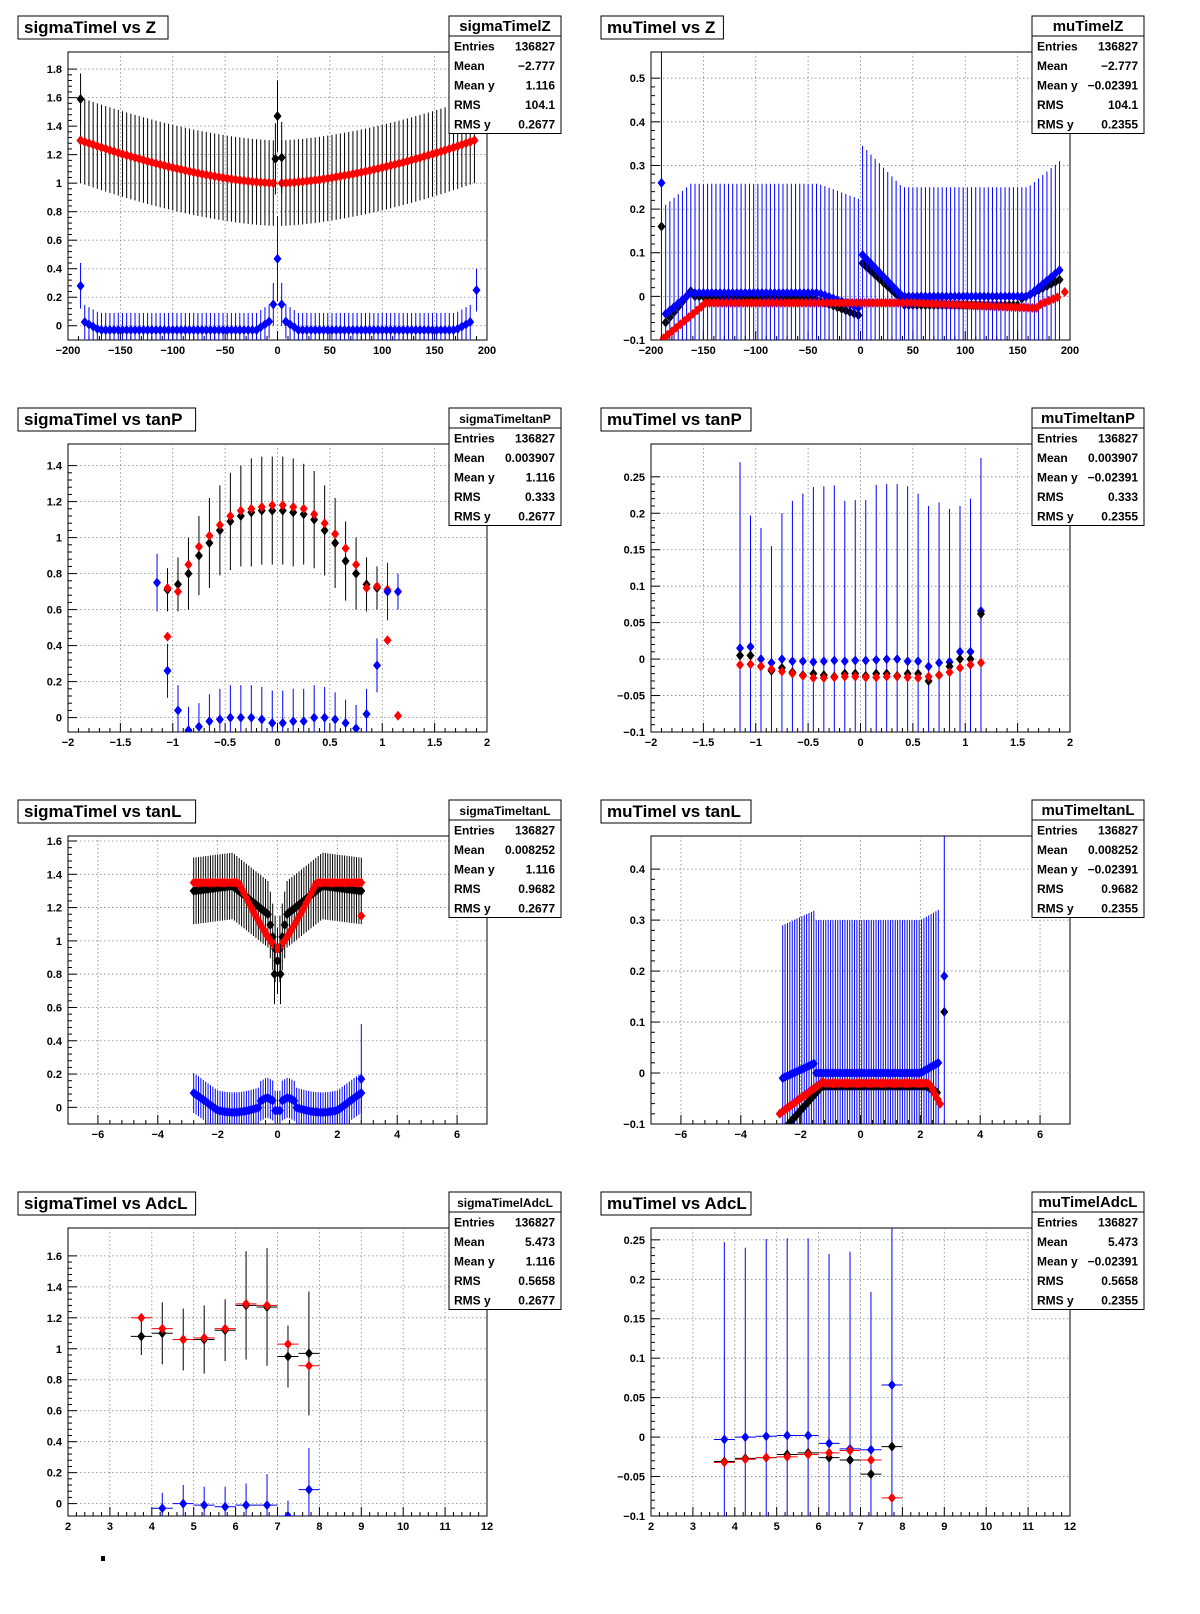 Image resolution: width=1200 pixels, height=1614 pixels. Describe the element at coordinates (194, 1527) in the screenshot. I see `x-tick-label: 5` at that location.